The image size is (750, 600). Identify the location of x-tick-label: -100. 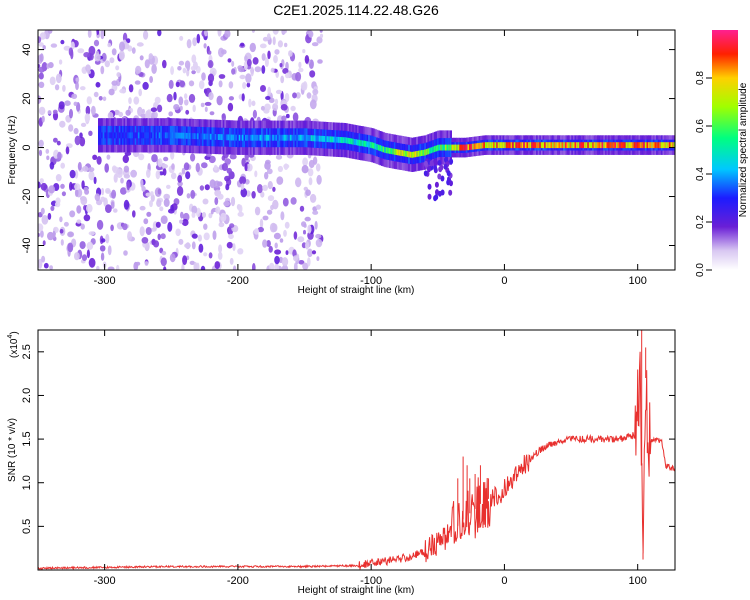
(371, 281).